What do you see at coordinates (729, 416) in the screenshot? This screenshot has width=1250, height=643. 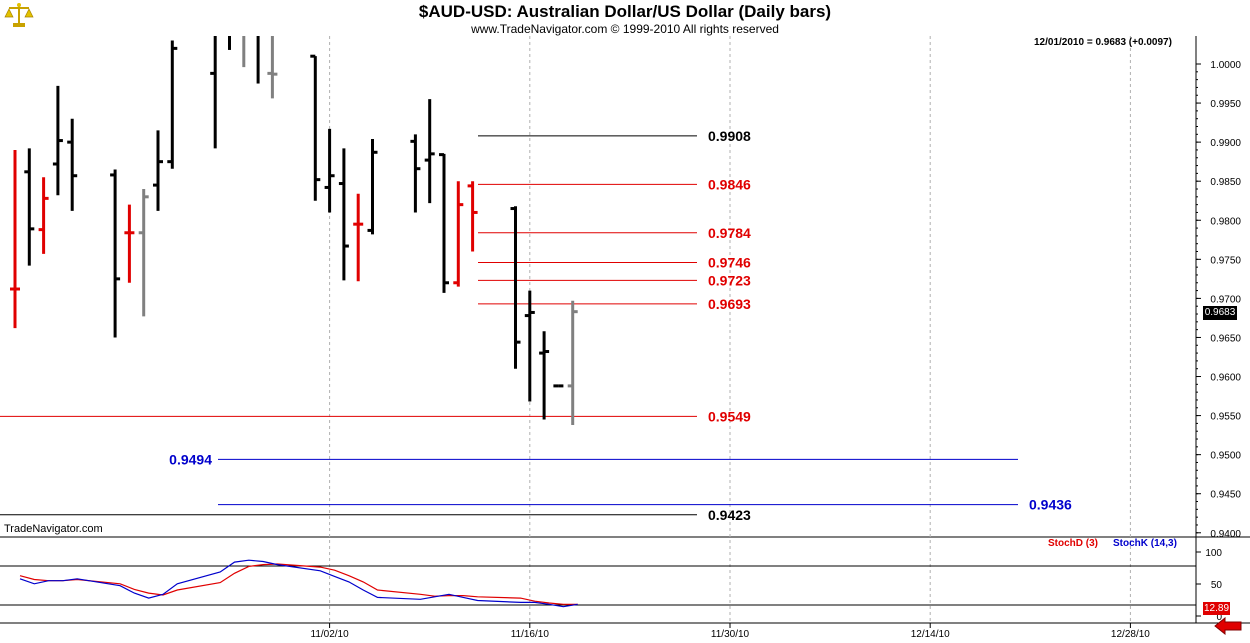 I see `level-label: 0.9549` at bounding box center [729, 416].